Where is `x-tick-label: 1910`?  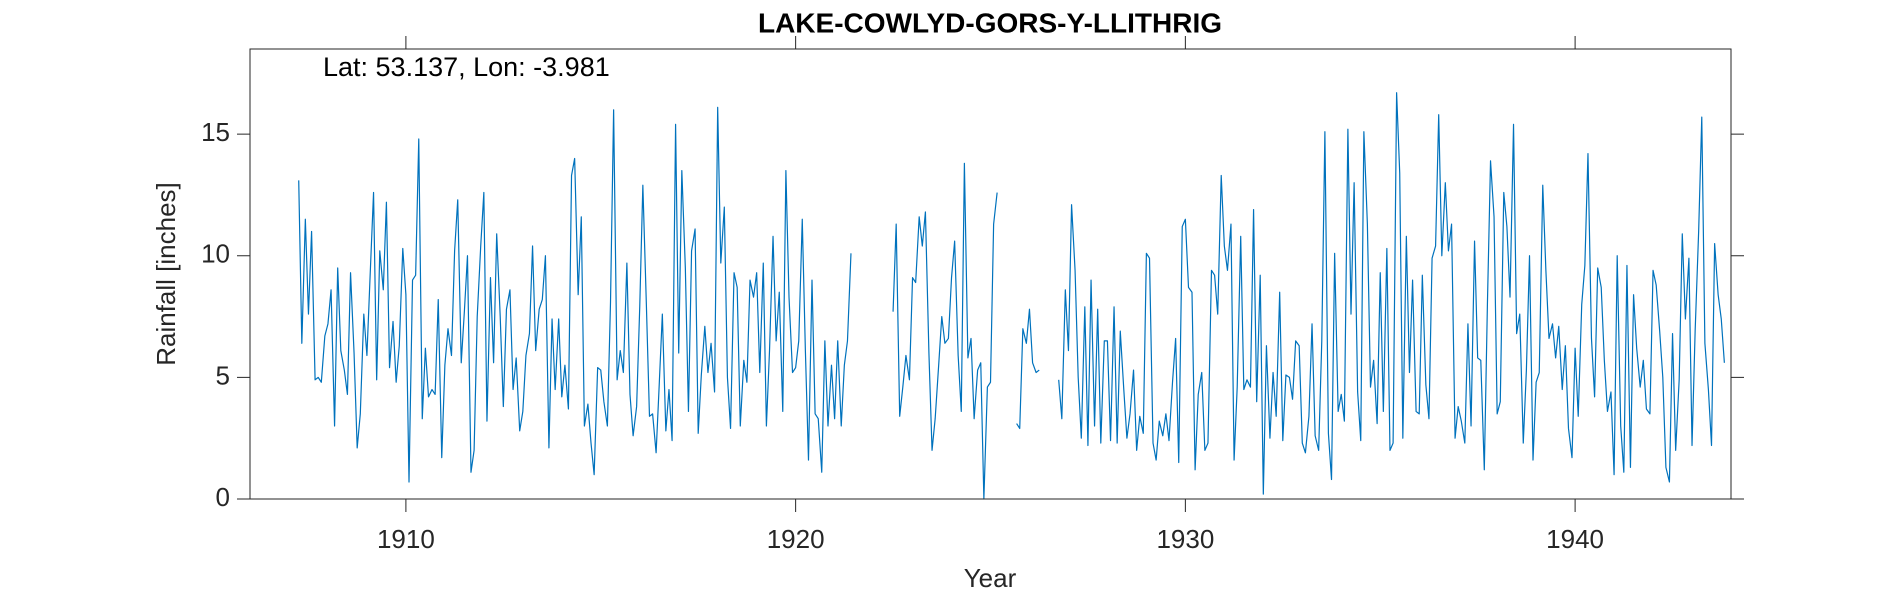 x-tick-label: 1910 is located at coordinates (406, 539).